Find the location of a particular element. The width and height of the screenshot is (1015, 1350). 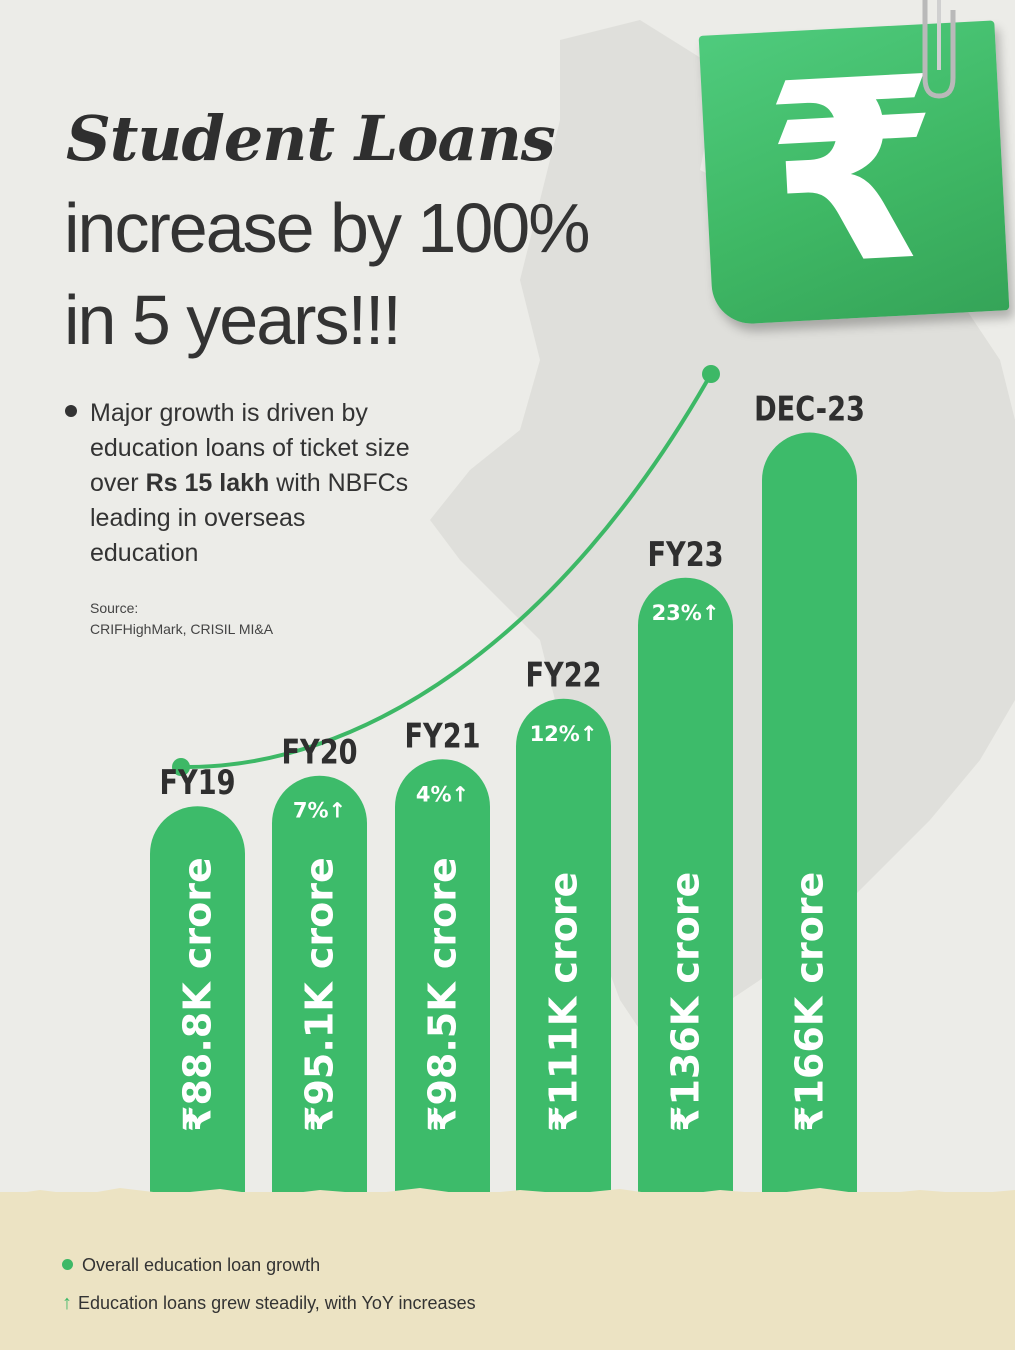

up-arrow-icon: ↑ is located at coordinates (67, 1303).